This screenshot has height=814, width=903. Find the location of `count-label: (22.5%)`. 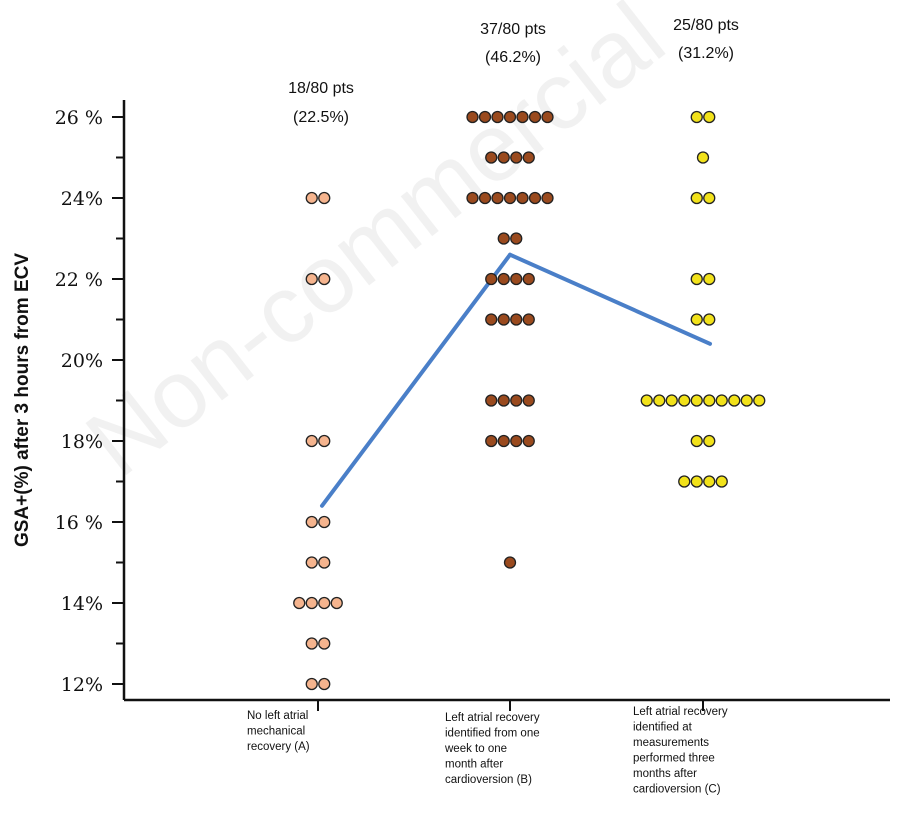

count-label: (22.5%) is located at coordinates (321, 117).